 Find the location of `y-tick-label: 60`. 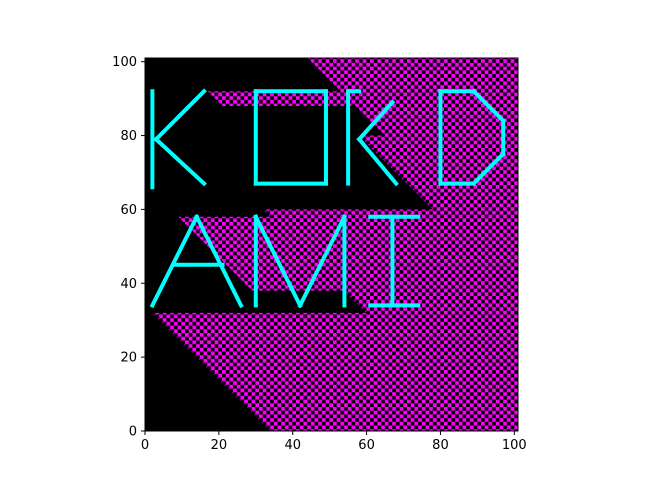

y-tick-label: 60 is located at coordinates (128, 210).